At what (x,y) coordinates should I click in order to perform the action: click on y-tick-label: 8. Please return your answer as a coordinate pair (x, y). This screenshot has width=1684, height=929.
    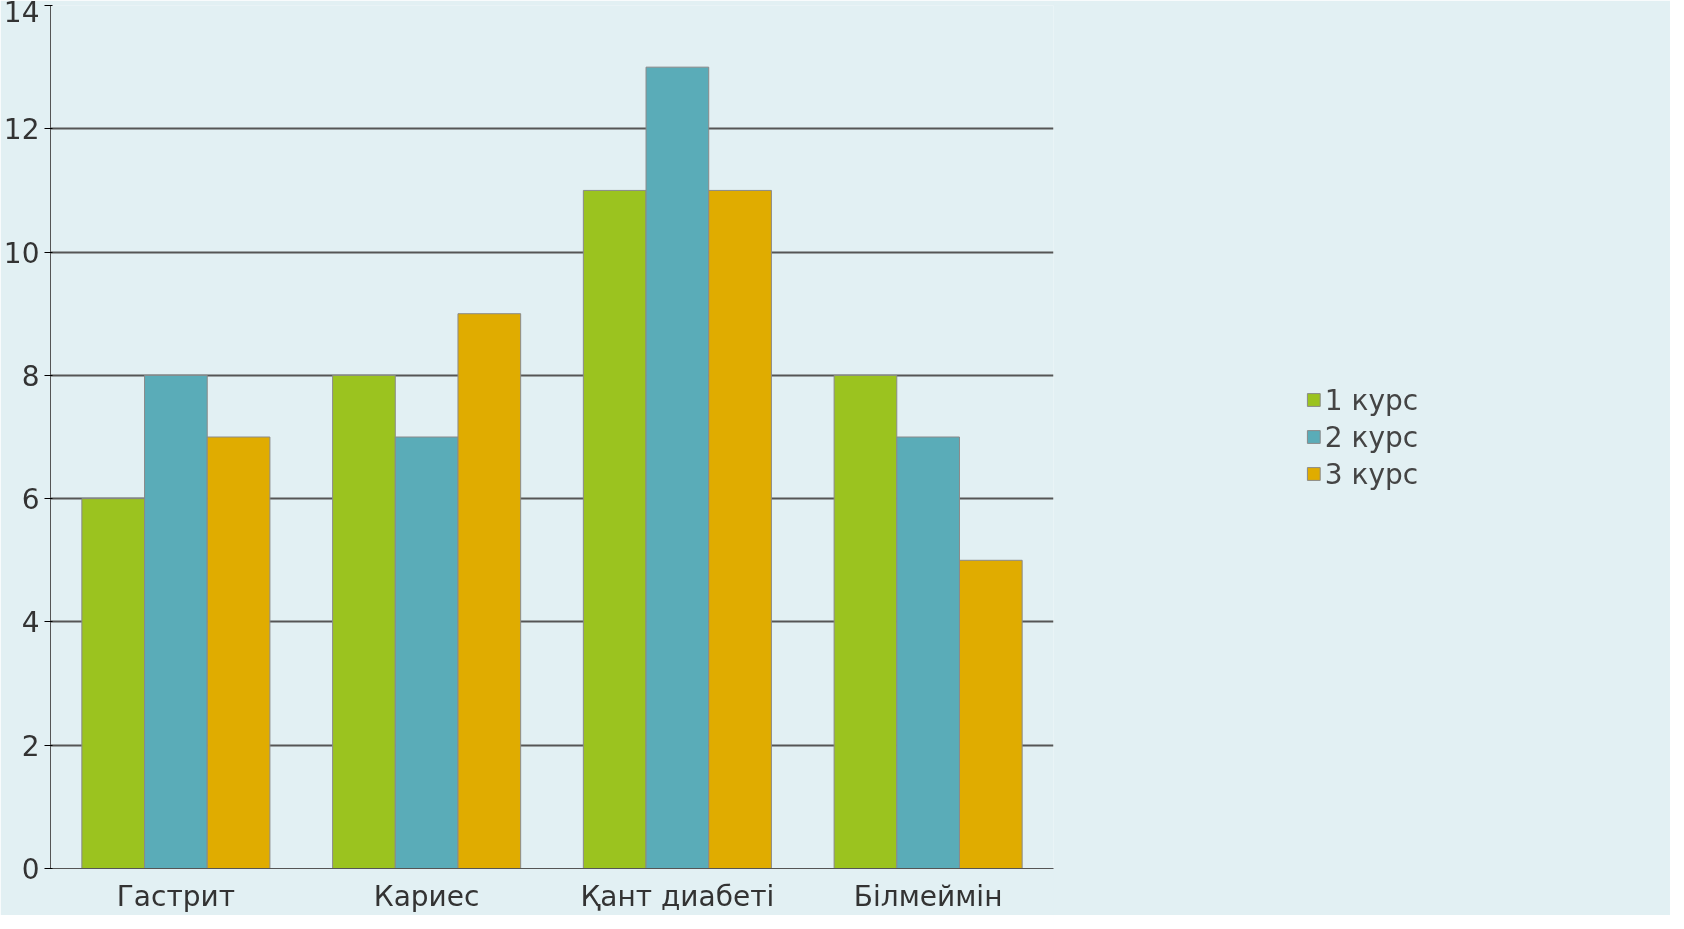
    Looking at the image, I should click on (30, 376).